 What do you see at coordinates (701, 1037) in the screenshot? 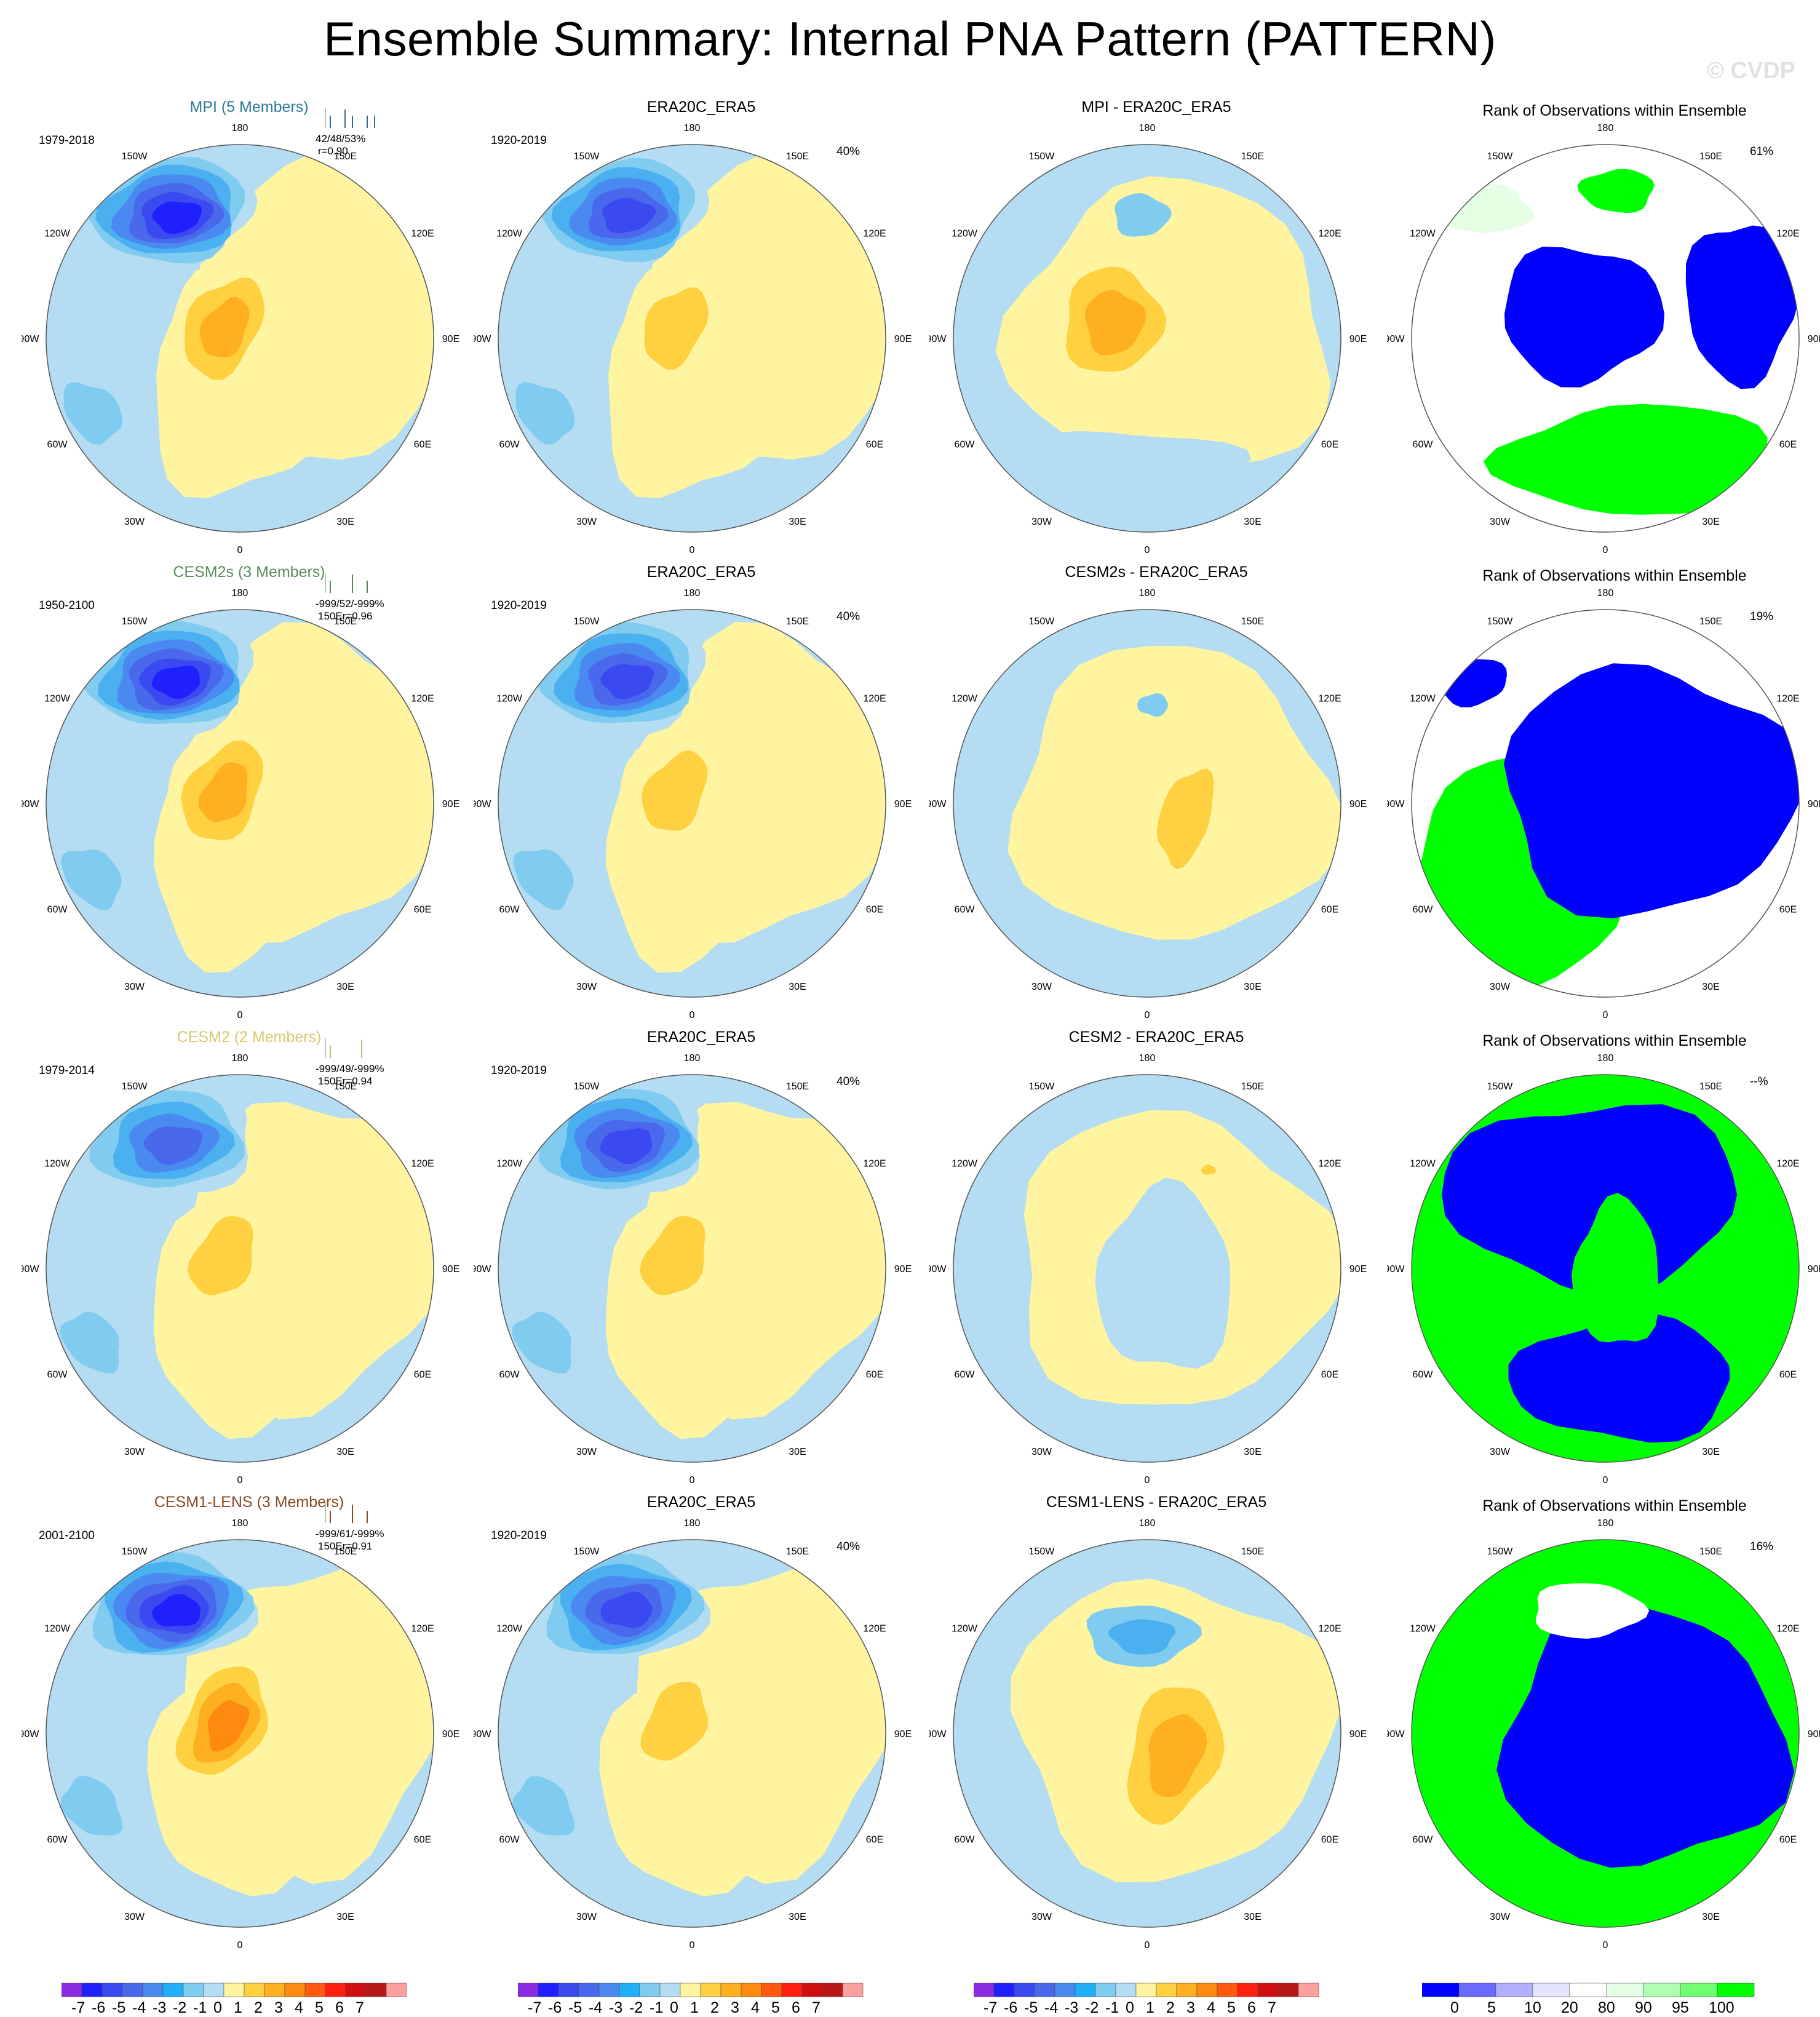
I see `panel-title: ERA20C_ERA5` at bounding box center [701, 1037].